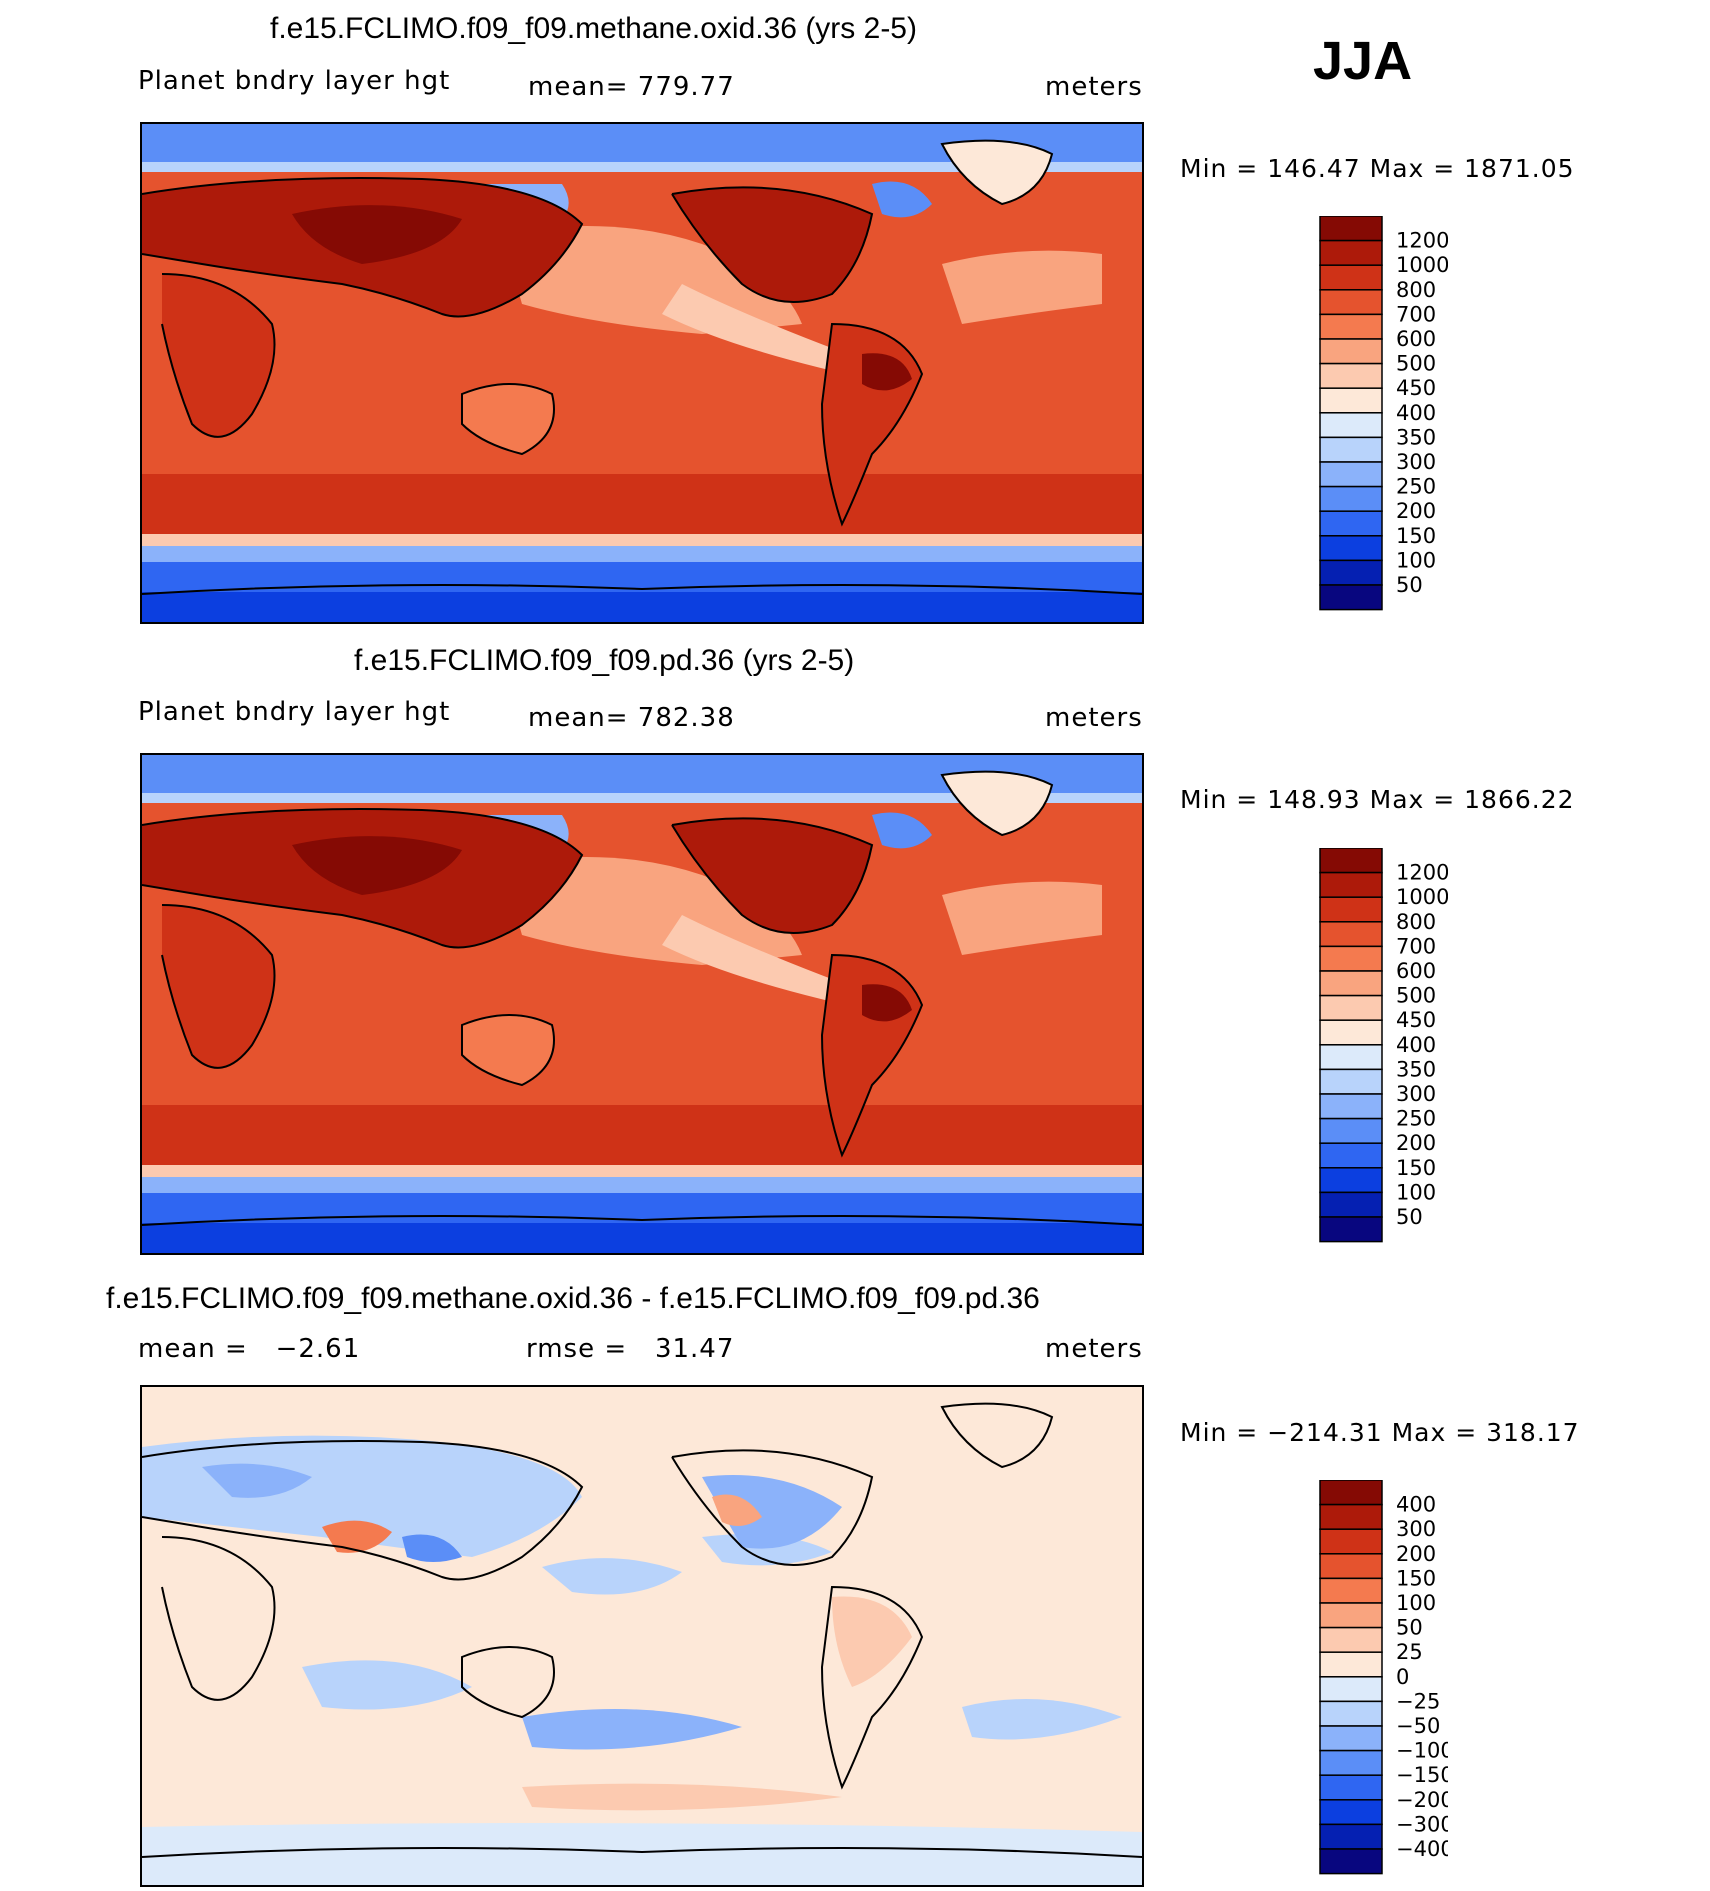 The height and width of the screenshot is (1891, 1710). I want to click on panel2-coastline-greenland, so click(997, 803).